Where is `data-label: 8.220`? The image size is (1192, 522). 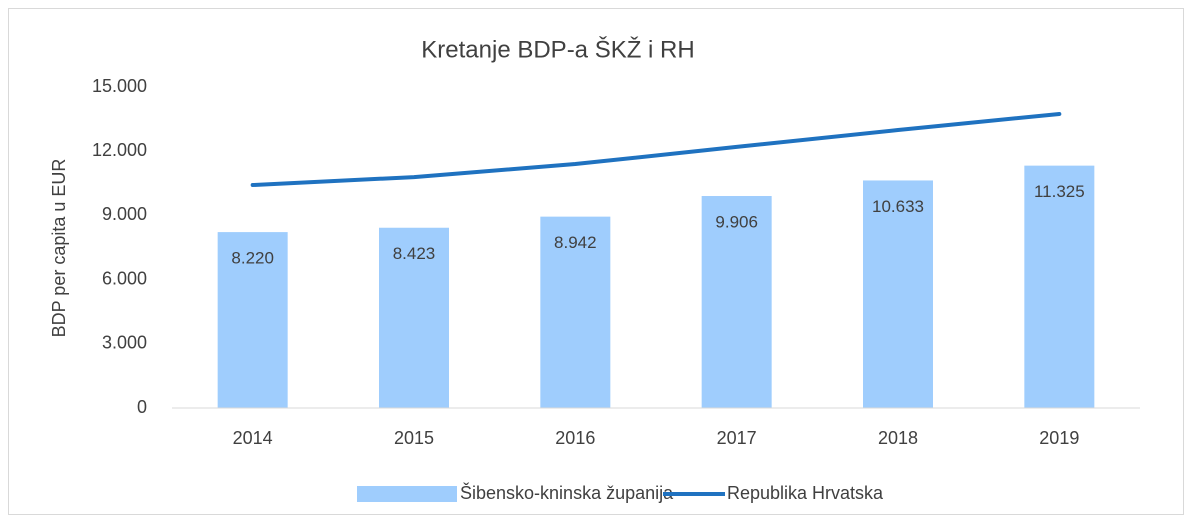 data-label: 8.220 is located at coordinates (252, 258).